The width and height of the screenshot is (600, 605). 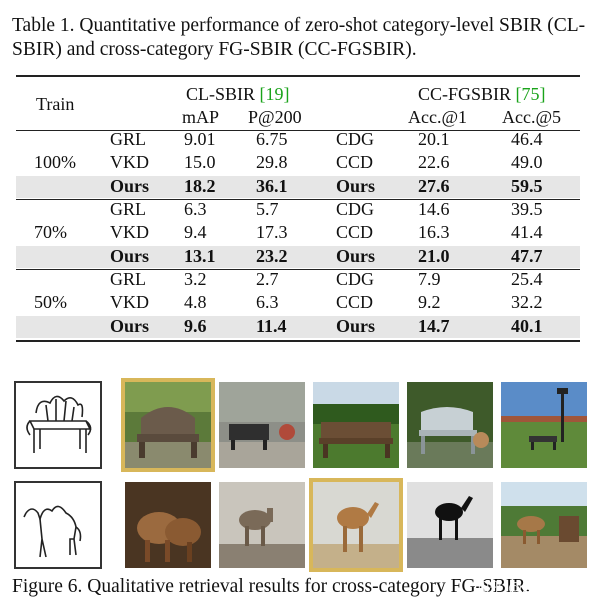 What do you see at coordinates (200, 139) in the screenshot?
I see `table-cell-map: 9.01` at bounding box center [200, 139].